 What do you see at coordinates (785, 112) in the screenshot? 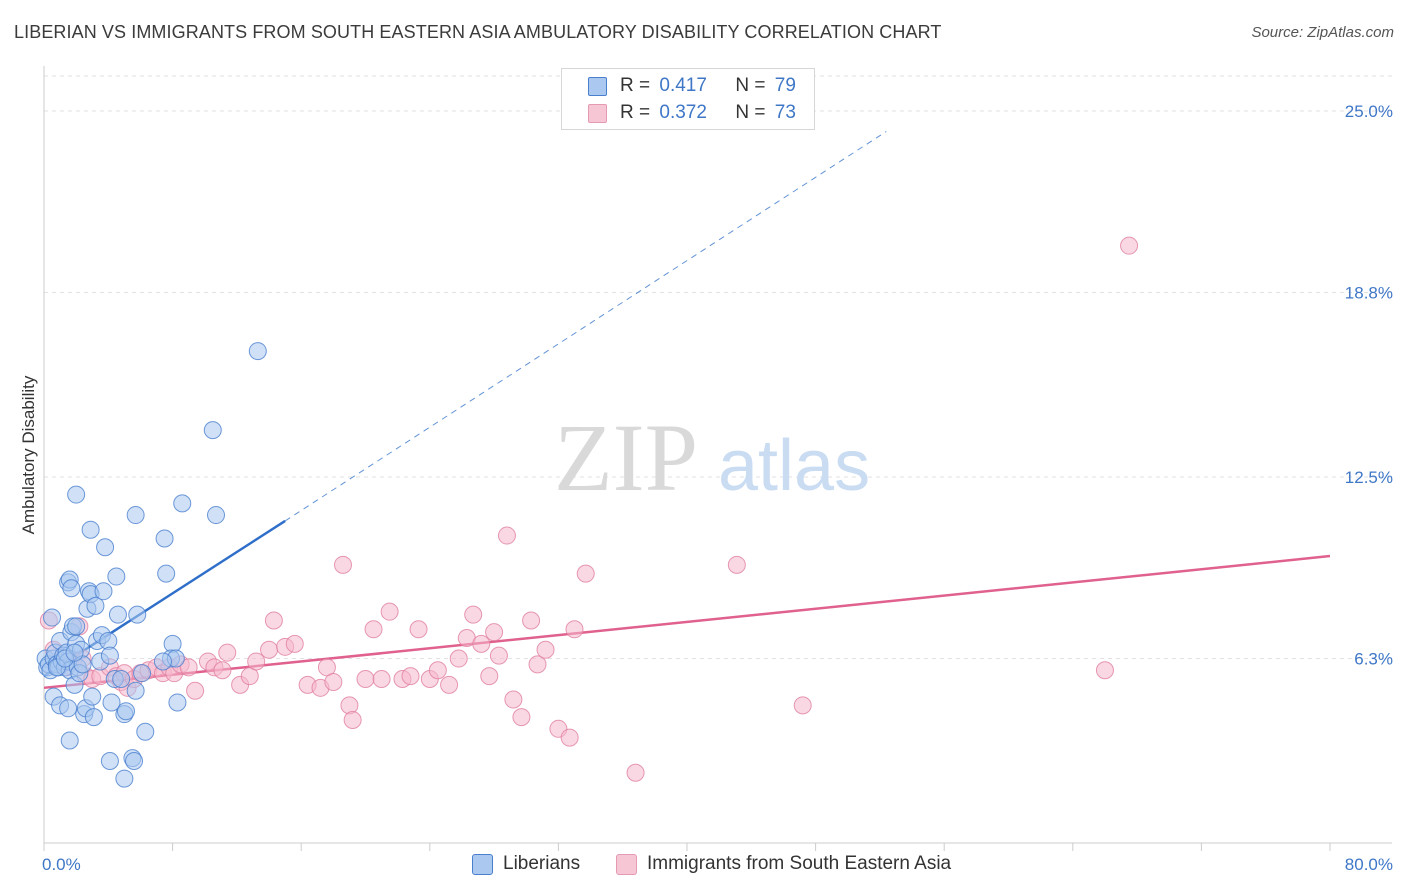
I see `legend-n-value: 73` at bounding box center [785, 112].